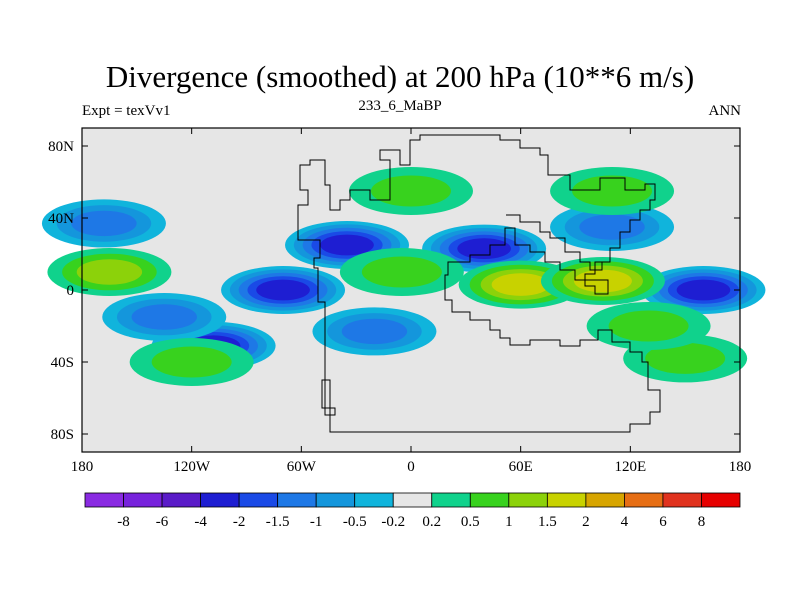 This screenshot has height=600, width=800. Describe the element at coordinates (162, 522) in the screenshot. I see `colorbar-label-1: -6` at that location.